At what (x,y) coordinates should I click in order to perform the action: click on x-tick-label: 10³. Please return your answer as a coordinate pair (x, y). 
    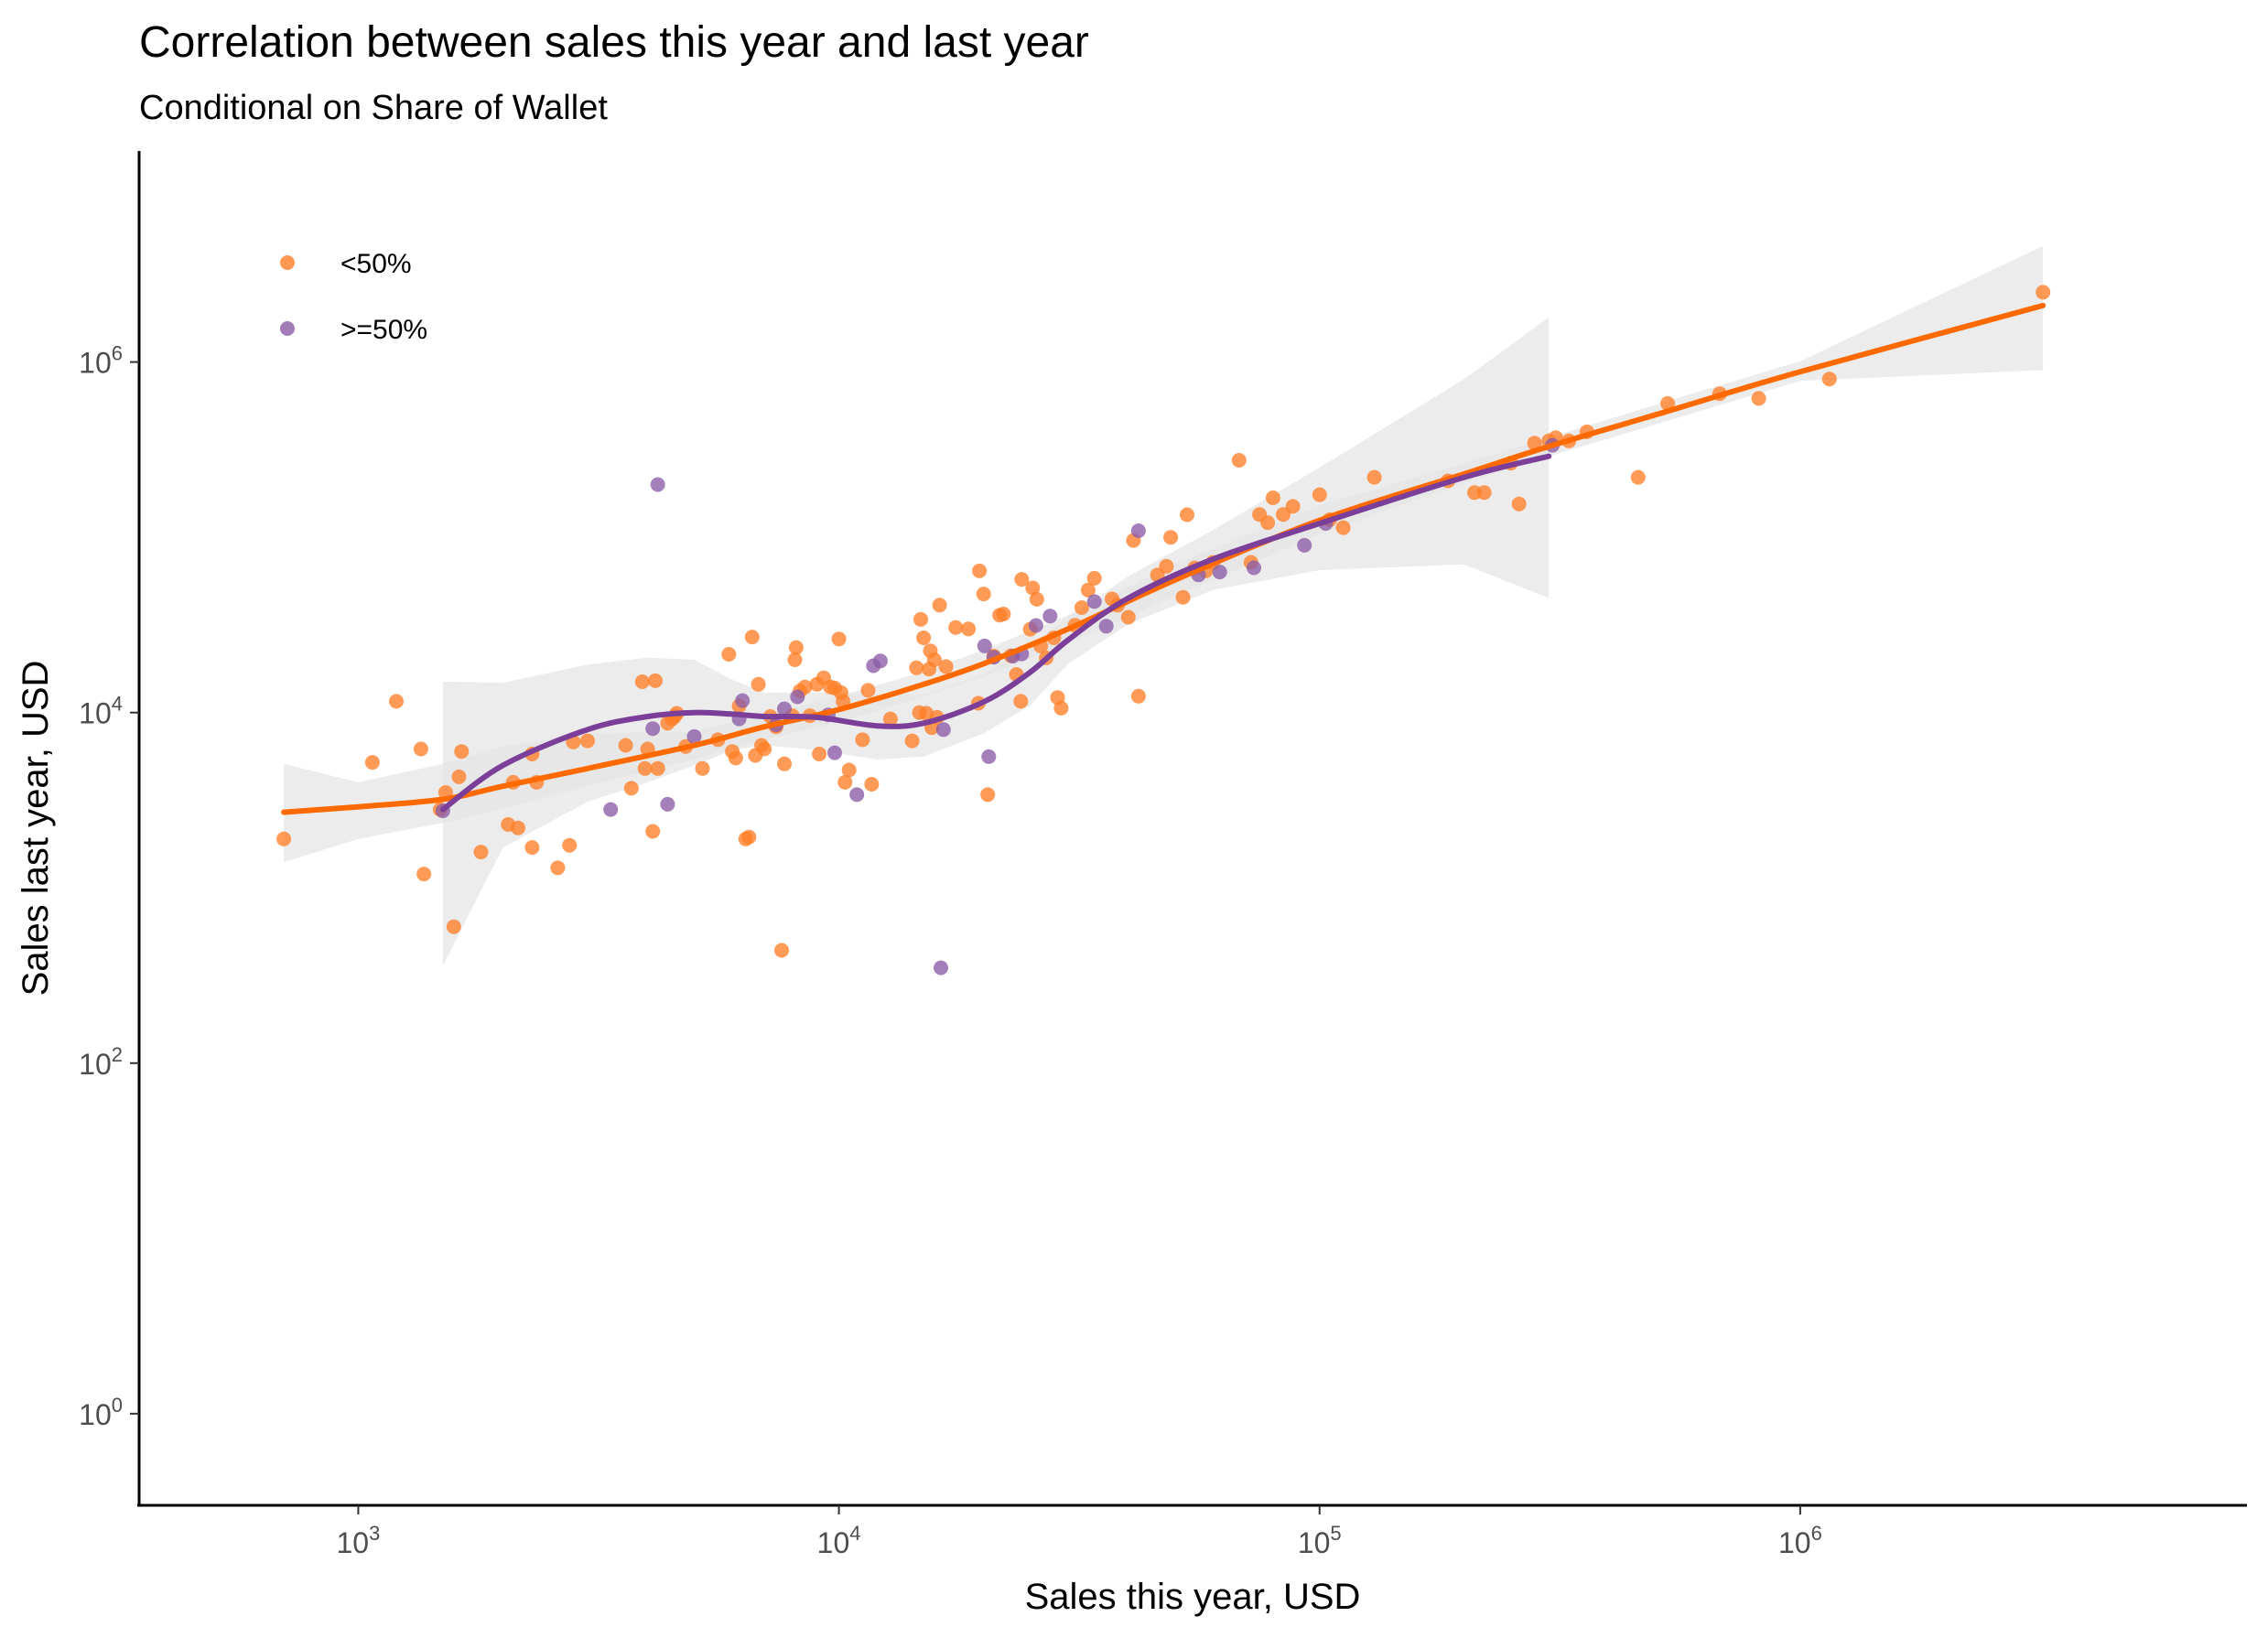
    Looking at the image, I should click on (359, 1540).